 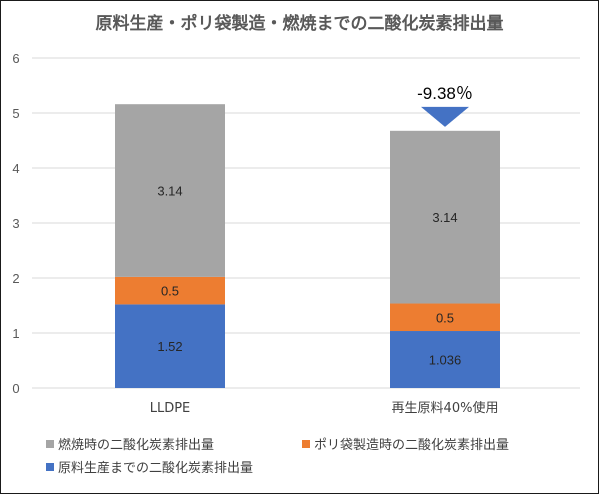 I want to click on legend-label: ポリ袋製造時の二酸化炭素排出量, so click(x=412, y=445).